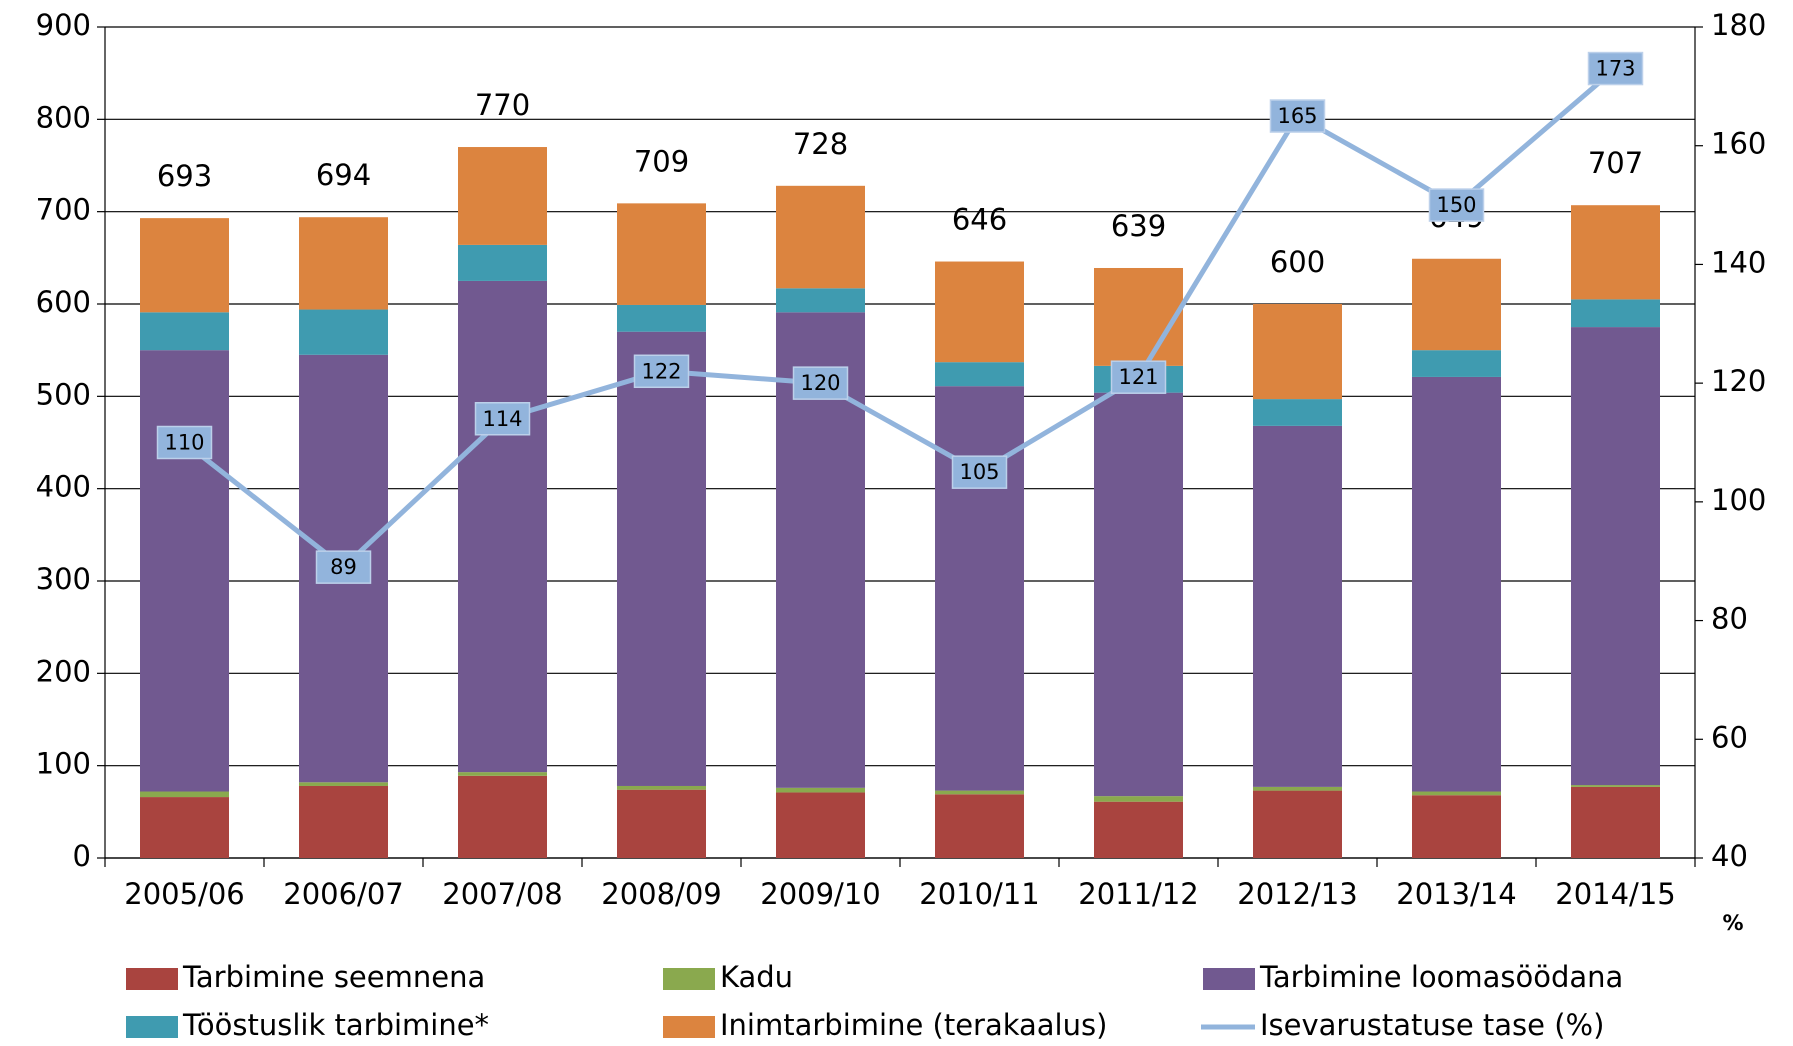 This screenshot has height=1046, width=1793. I want to click on data-label: 121, so click(1138, 377).